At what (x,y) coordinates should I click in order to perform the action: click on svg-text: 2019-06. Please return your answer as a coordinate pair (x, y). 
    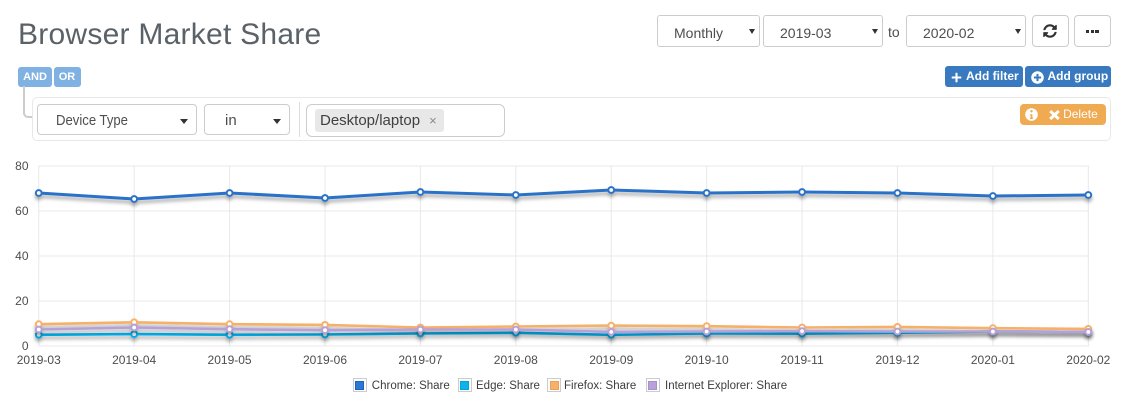
    Looking at the image, I should click on (325, 360).